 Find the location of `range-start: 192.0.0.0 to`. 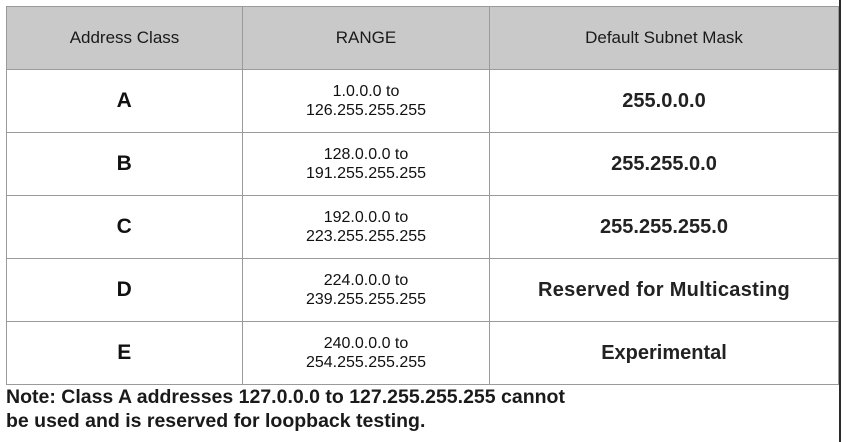

range-start: 192.0.0.0 to is located at coordinates (366, 217).